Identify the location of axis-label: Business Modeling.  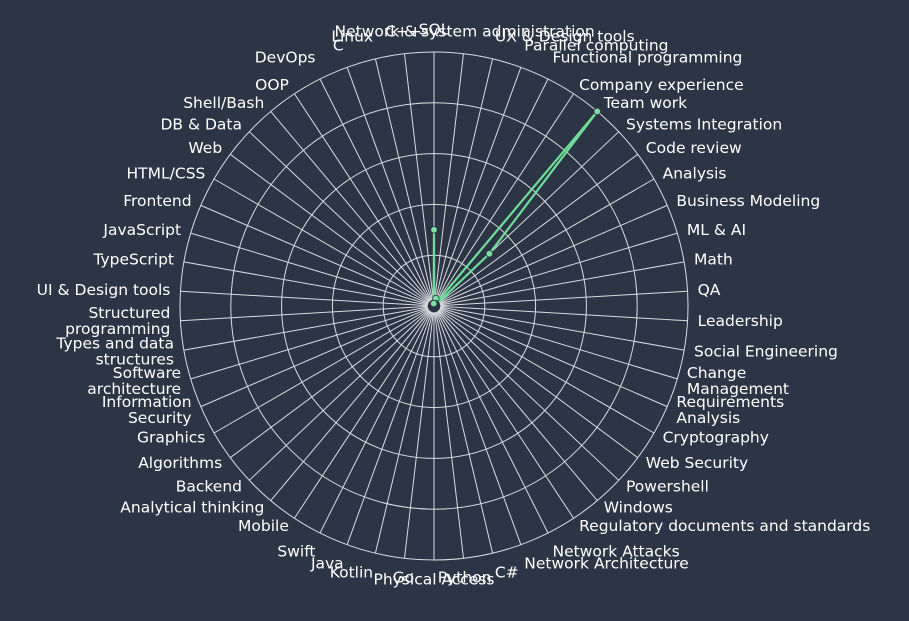
(748, 201).